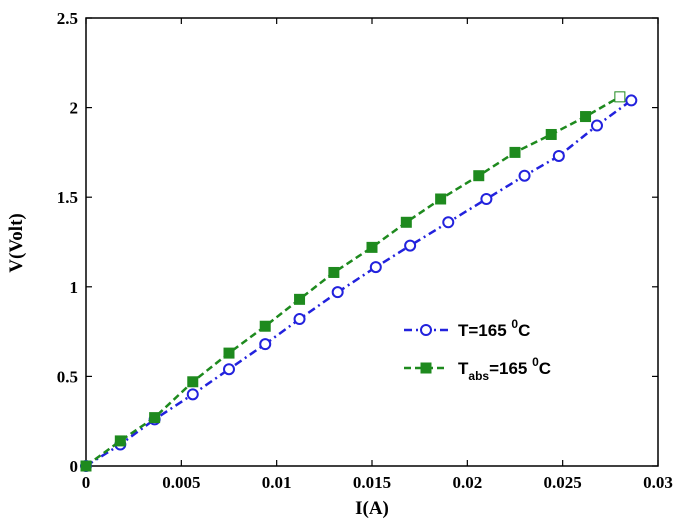  I want to click on y-tick-label: 0, so click(74, 466).